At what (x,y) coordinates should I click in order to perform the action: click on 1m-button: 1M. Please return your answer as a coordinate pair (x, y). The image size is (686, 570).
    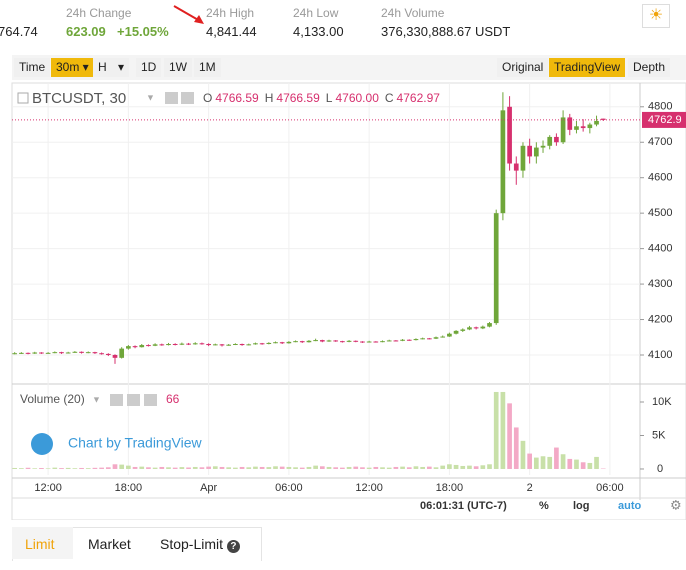
    Looking at the image, I should click on (207, 67).